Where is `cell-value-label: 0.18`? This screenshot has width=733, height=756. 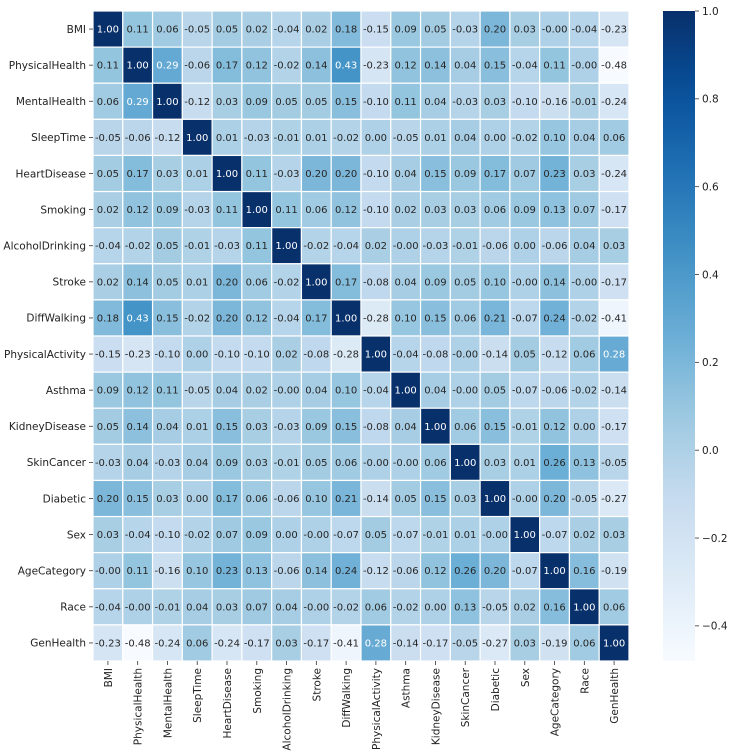 cell-value-label: 0.18 is located at coordinates (108, 318).